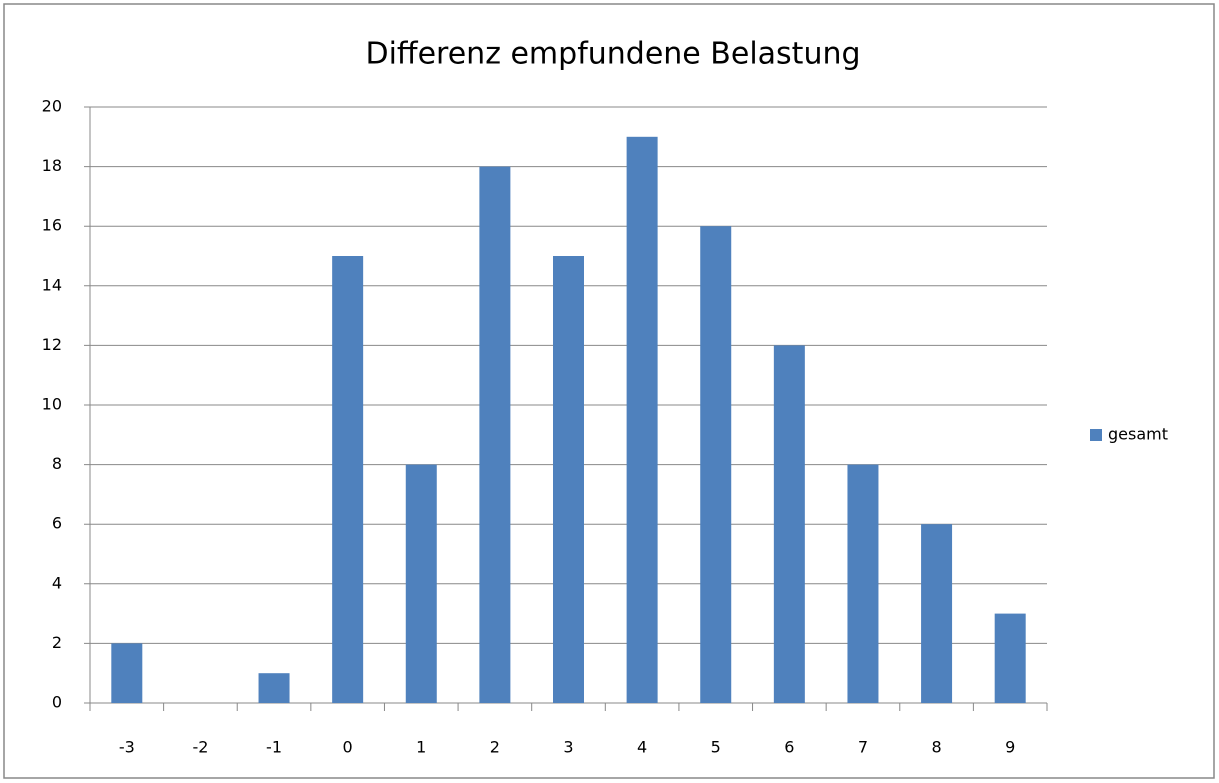 This screenshot has height=783, width=1219. I want to click on legend-label: gesamt, so click(1138, 434).